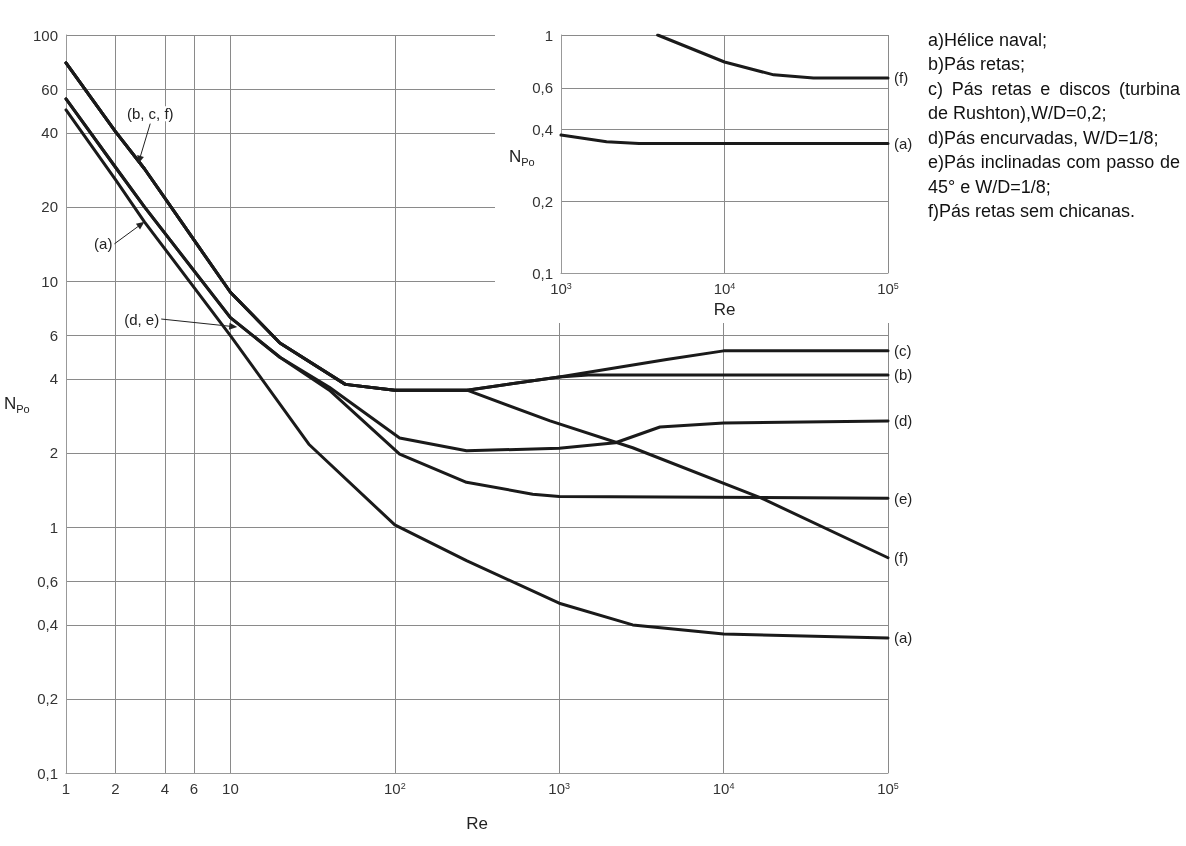  What do you see at coordinates (49, 133) in the screenshot?
I see `y-tick-label: 40` at bounding box center [49, 133].